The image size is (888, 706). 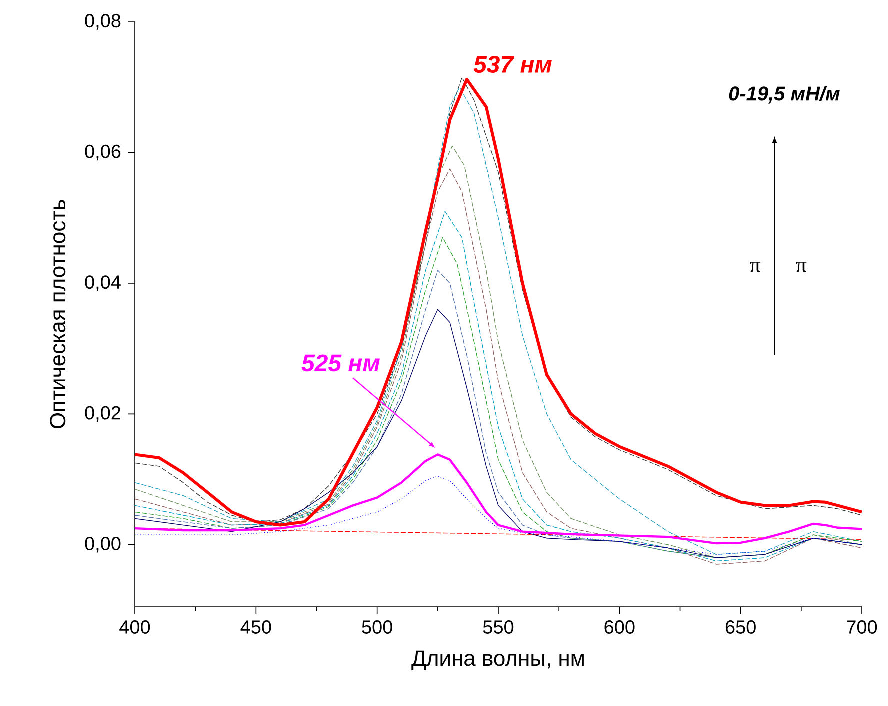 I want to click on x-tick-label: 600, so click(x=619, y=627).